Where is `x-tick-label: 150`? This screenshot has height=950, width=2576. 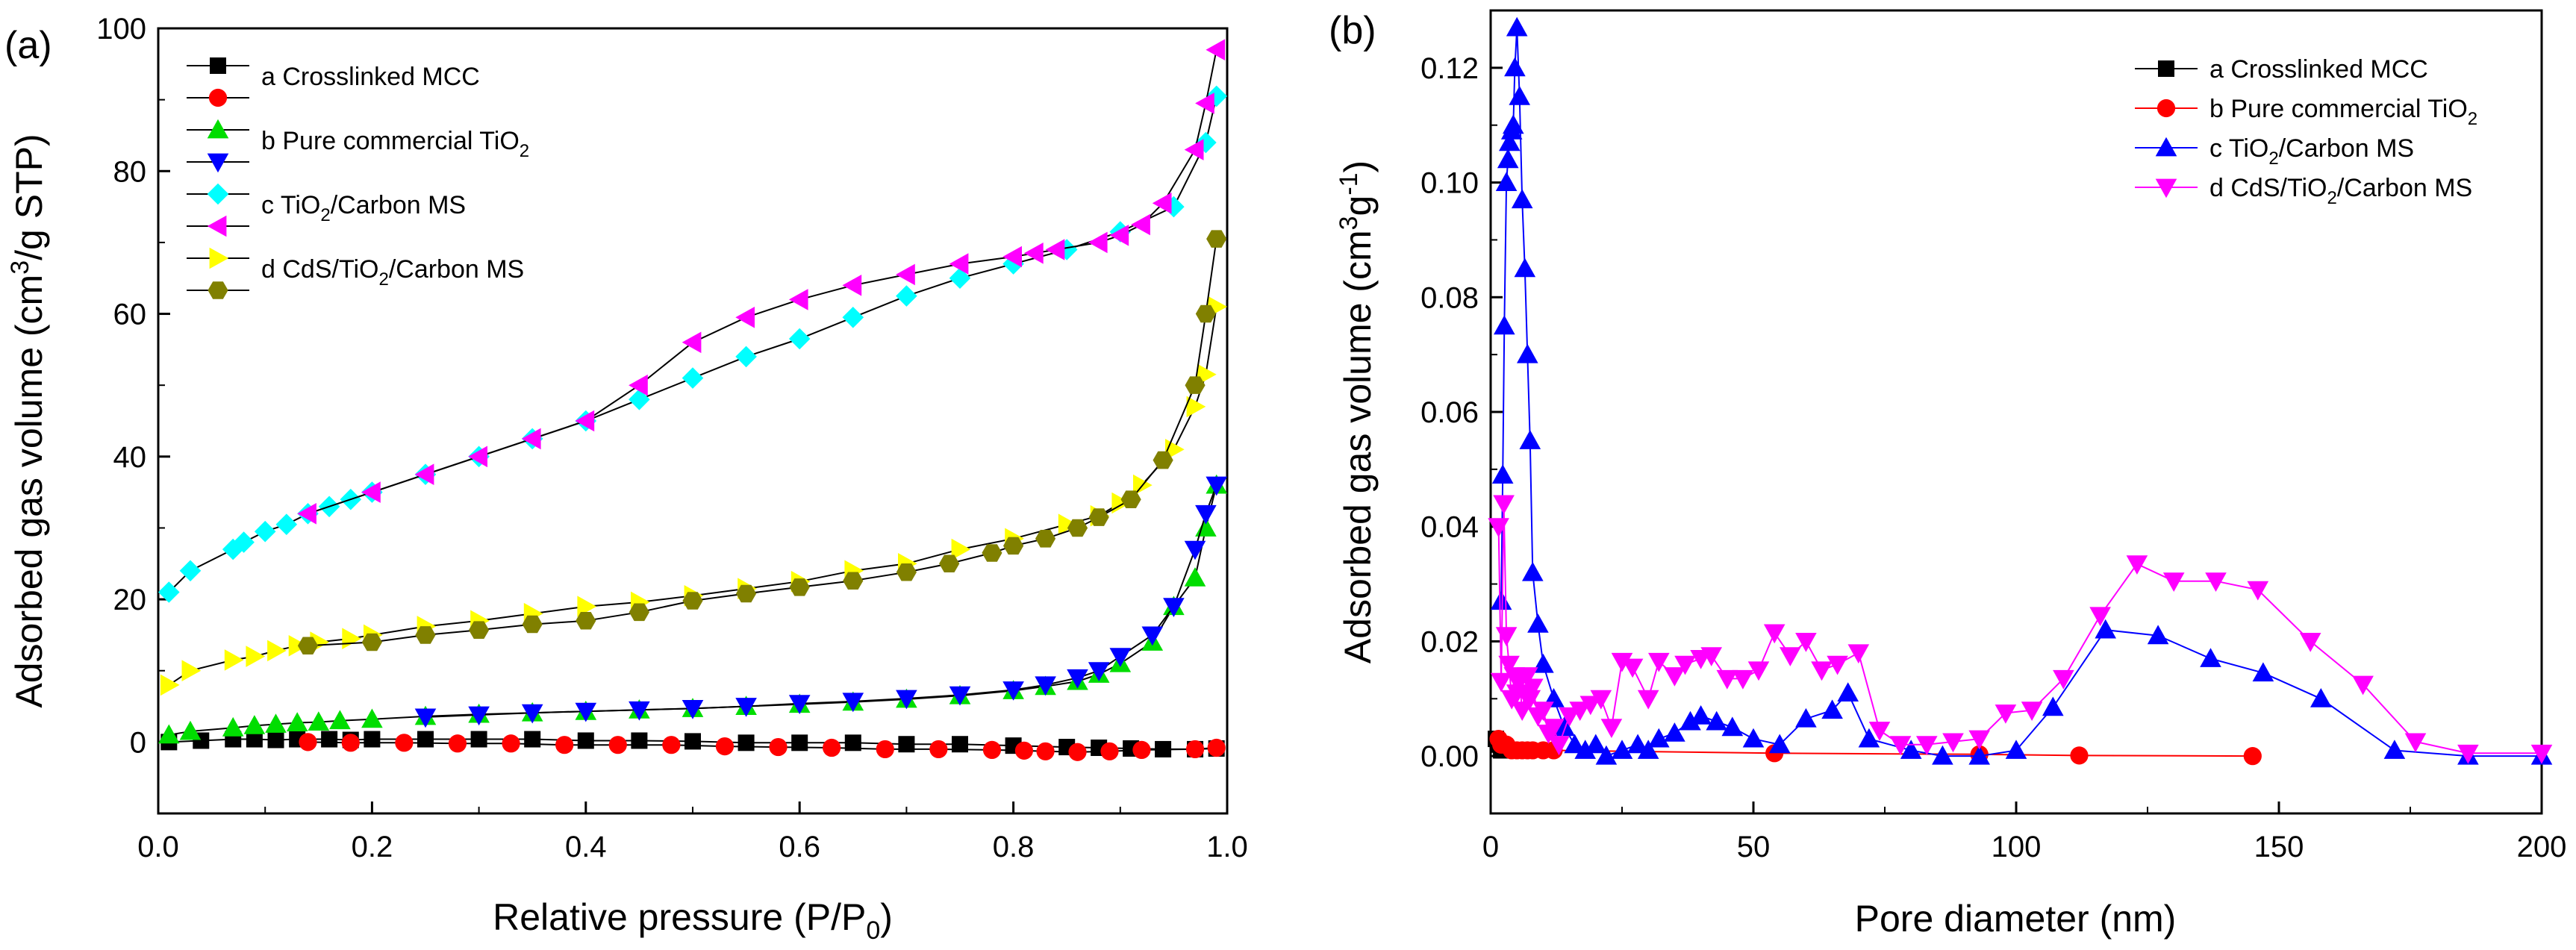 x-tick-label: 150 is located at coordinates (2279, 847).